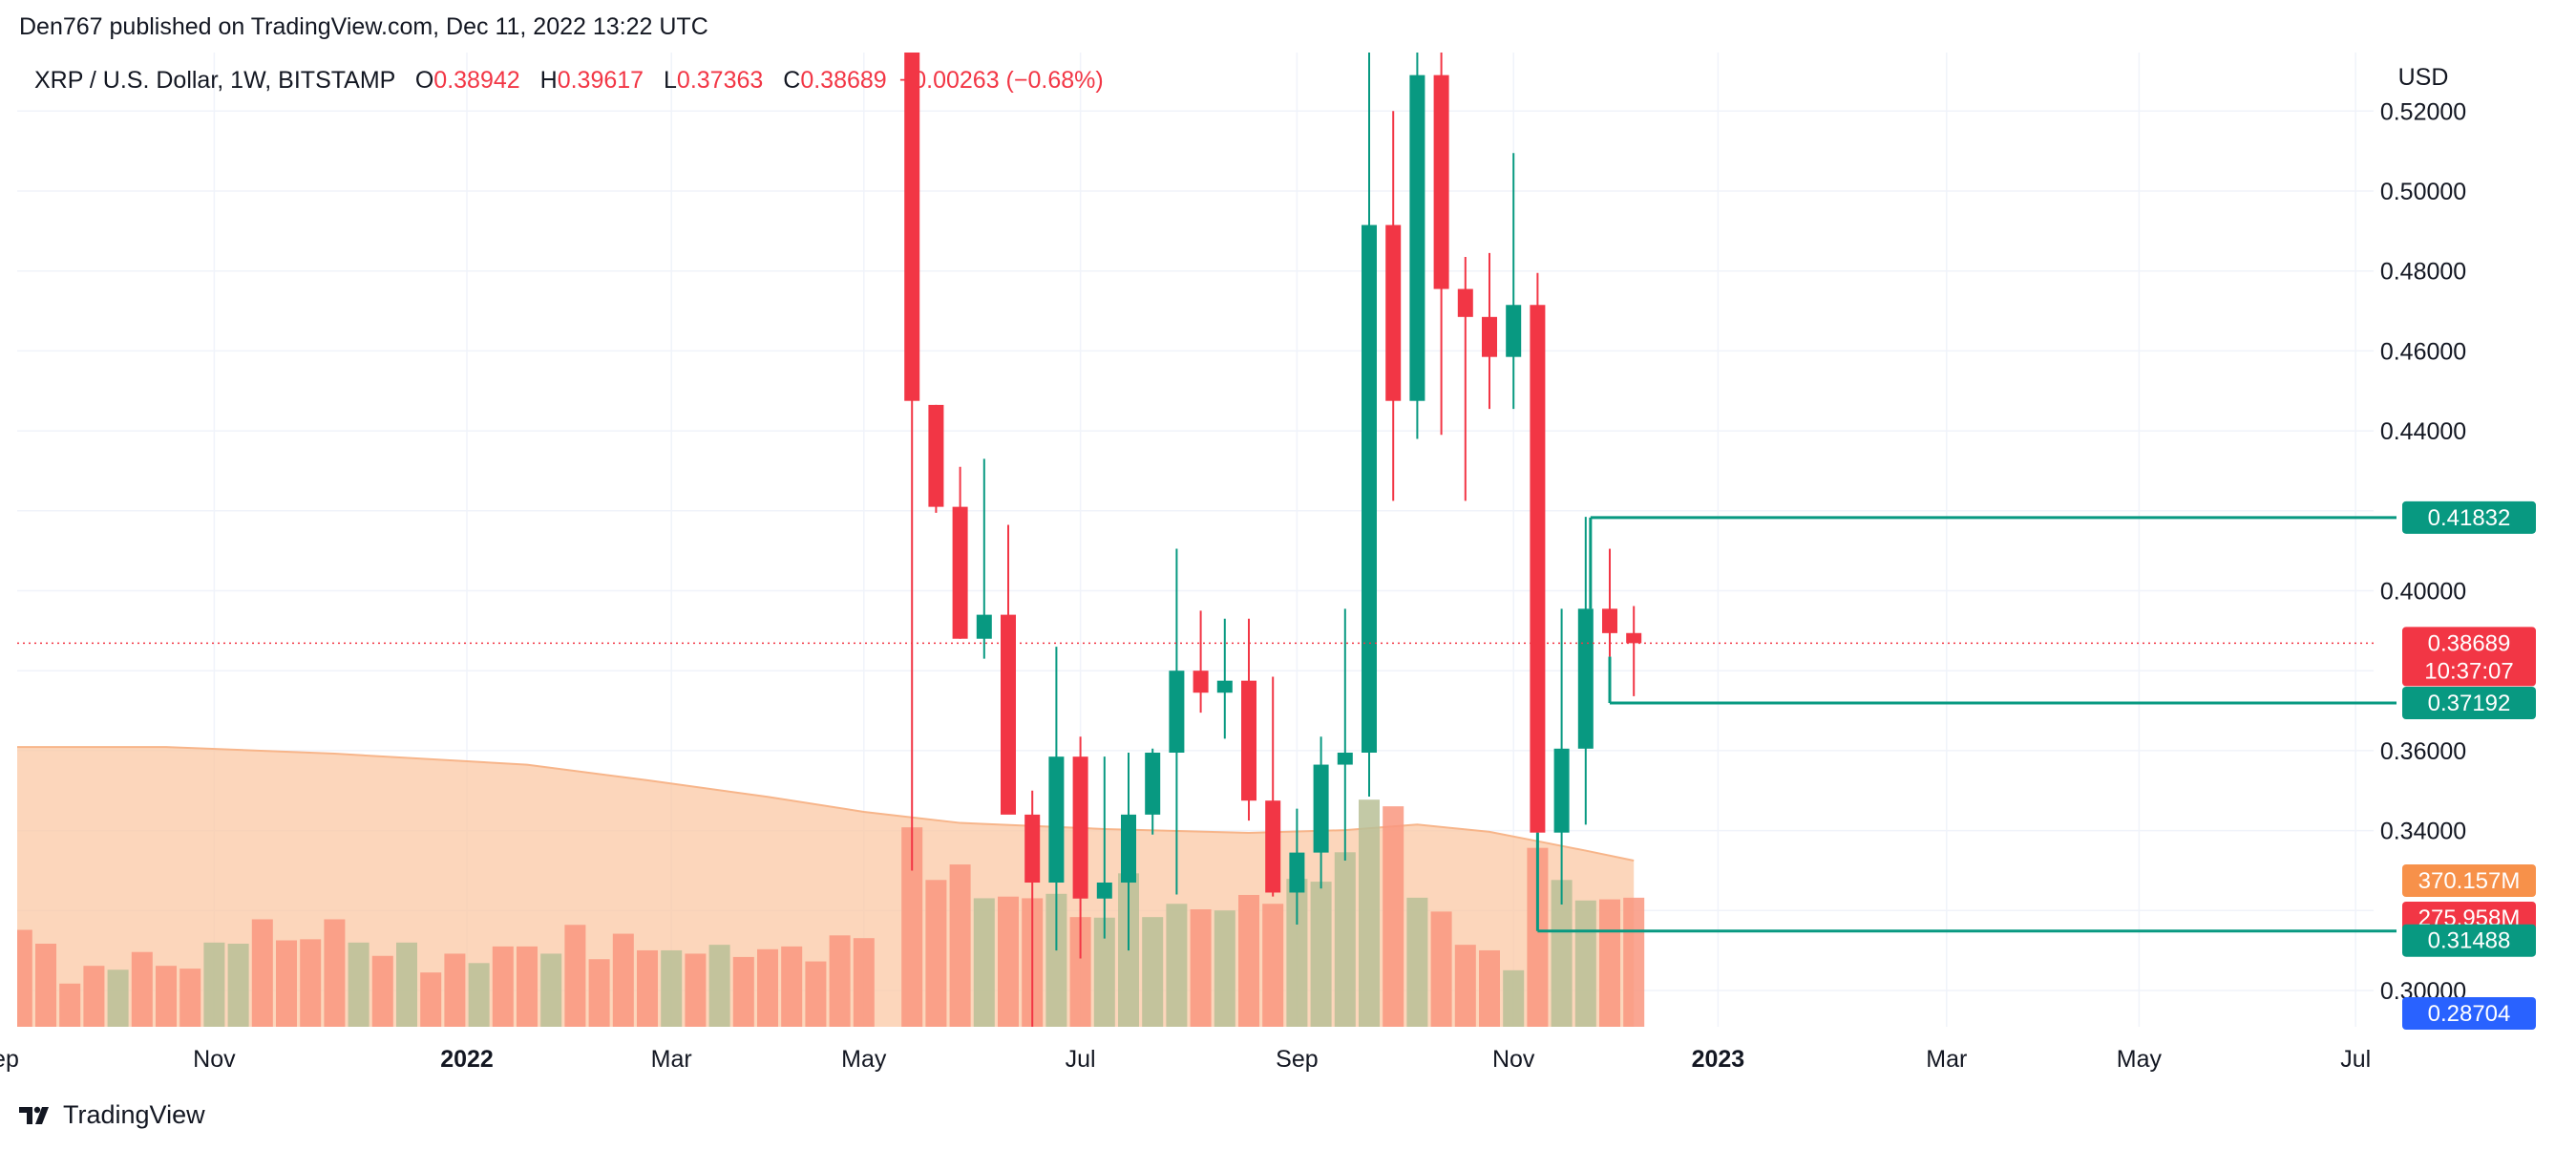 The image size is (2576, 1150). I want to click on last-price-tag-text: 10:37:07, so click(2468, 671).